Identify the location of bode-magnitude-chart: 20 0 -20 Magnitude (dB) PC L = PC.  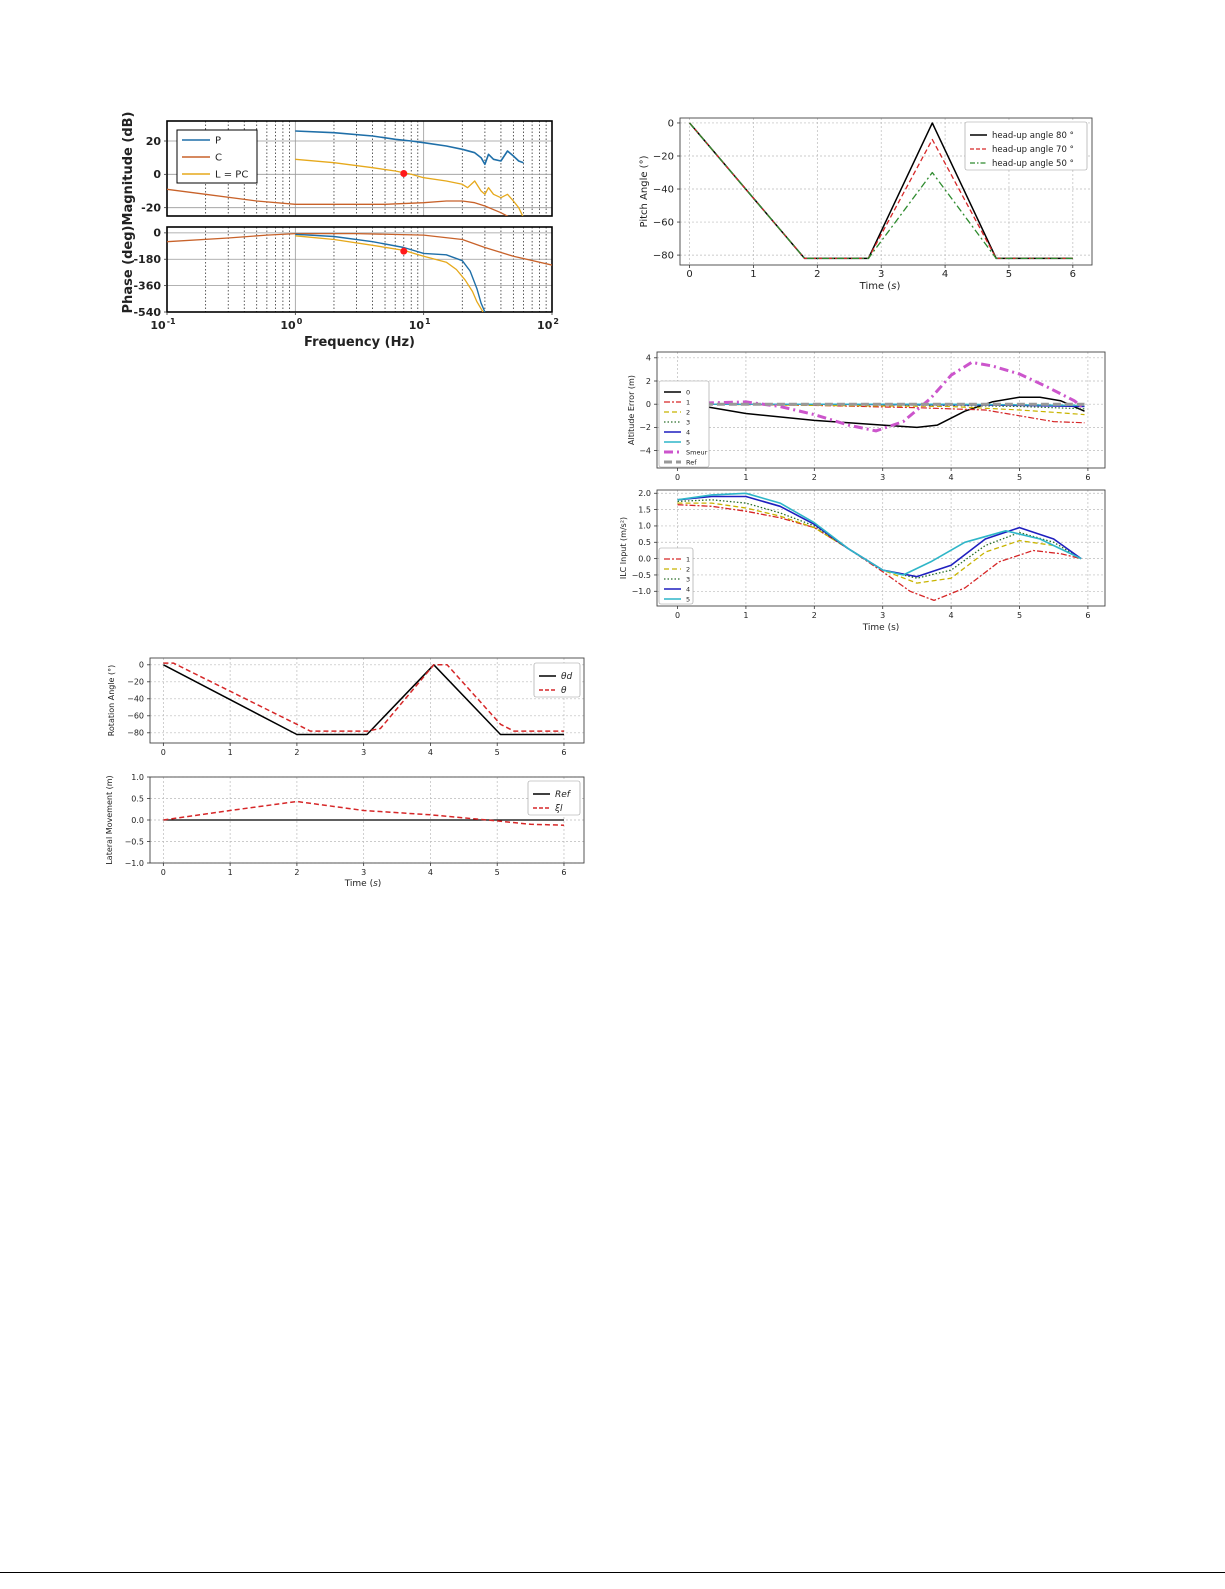
(337, 169).